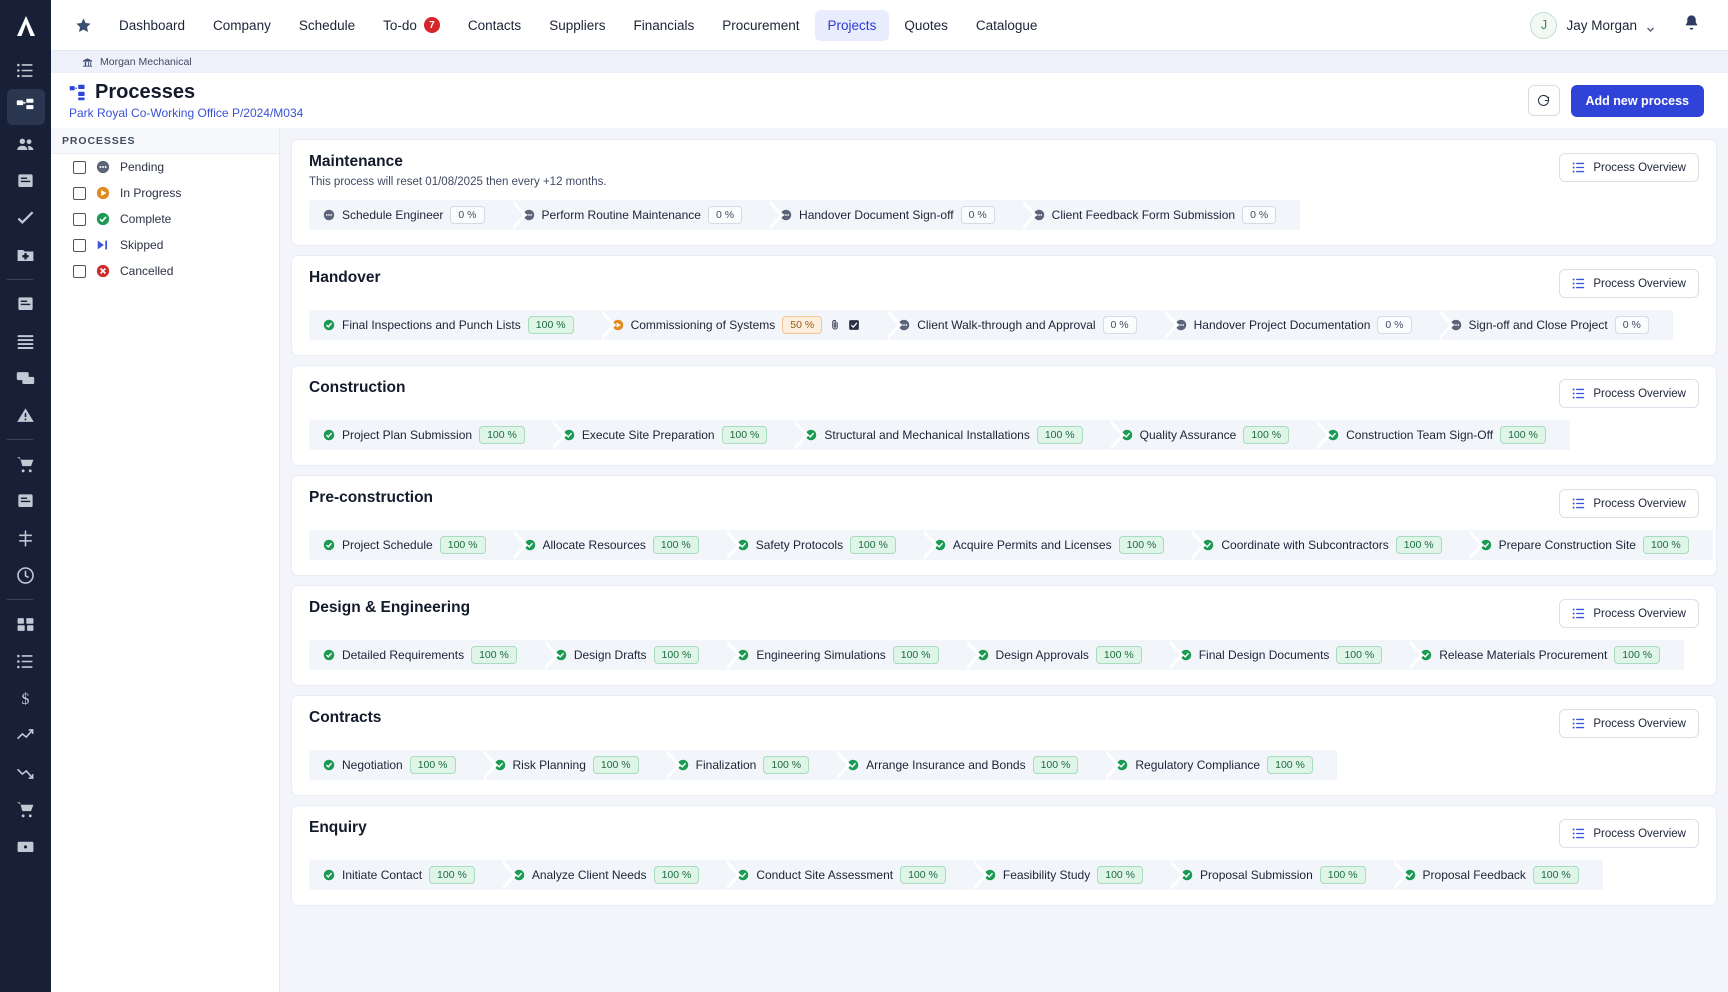 This screenshot has width=1728, height=992. Describe the element at coordinates (1218, 435) in the screenshot. I see `process-step: Quality Assurance 100 %` at that location.